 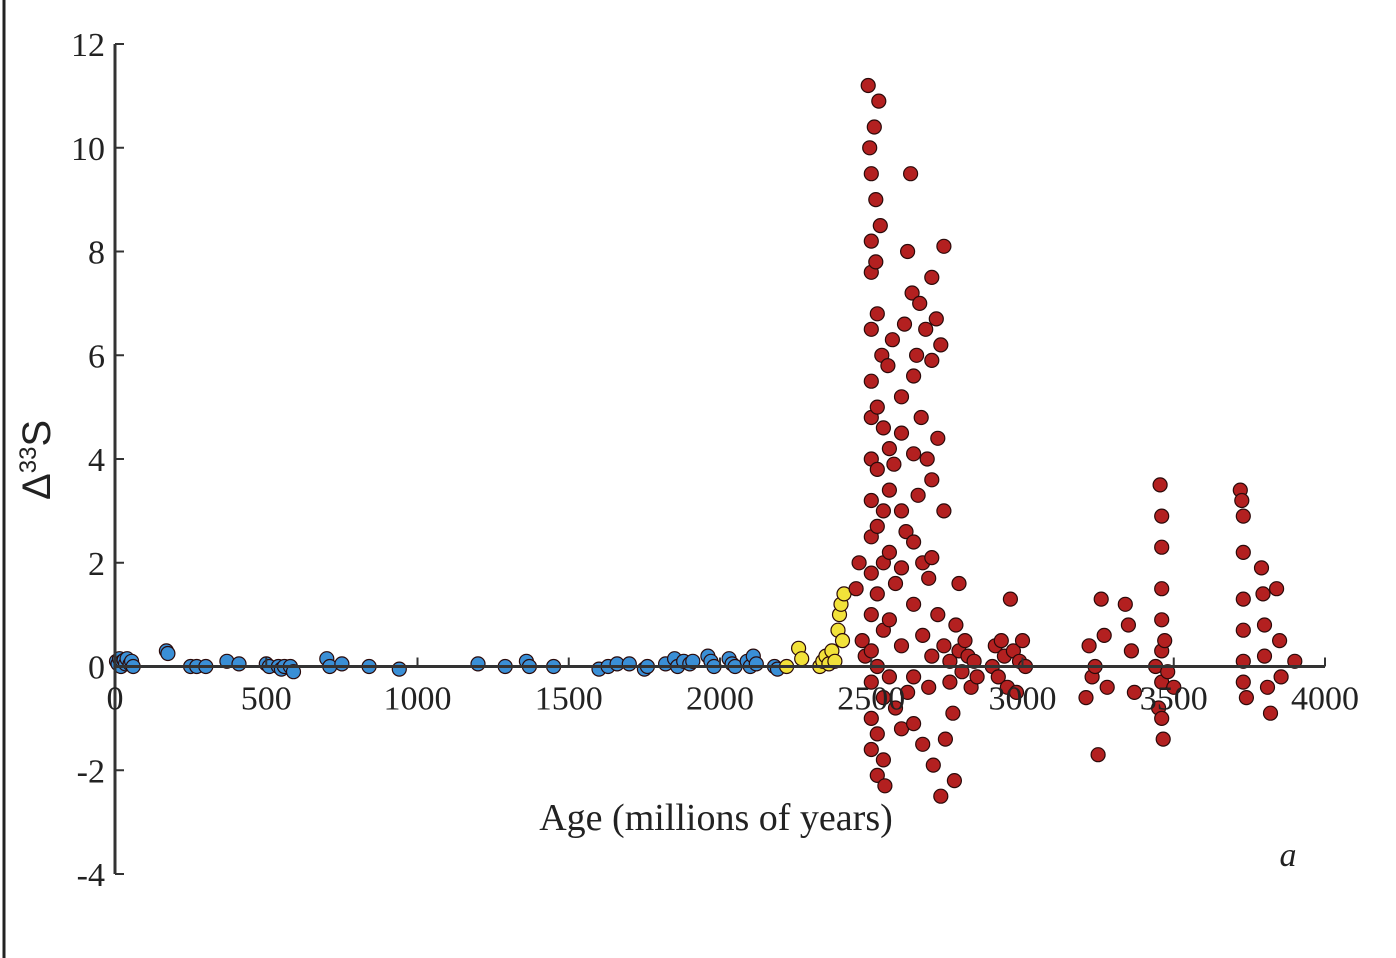 I want to click on x-tick-label-4: 2000, so click(x=720, y=699).